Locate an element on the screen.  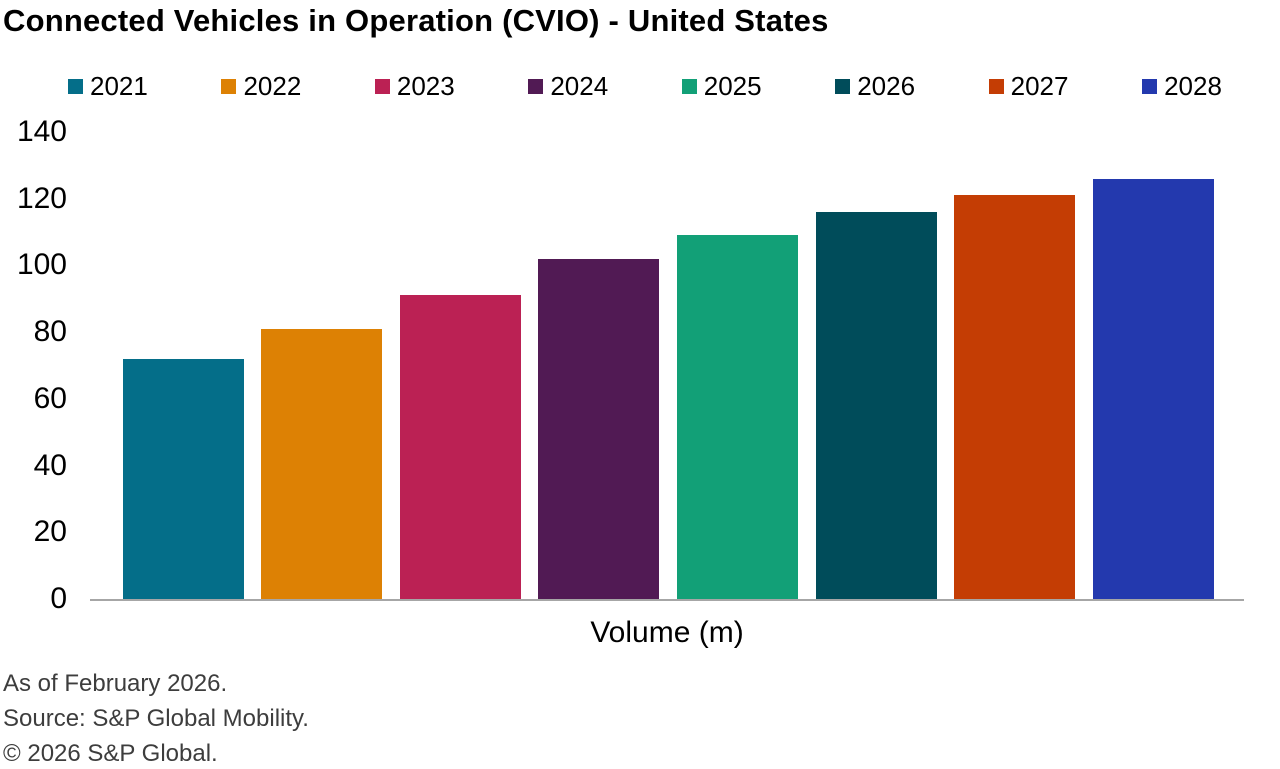
bar-2022 is located at coordinates (321, 464).